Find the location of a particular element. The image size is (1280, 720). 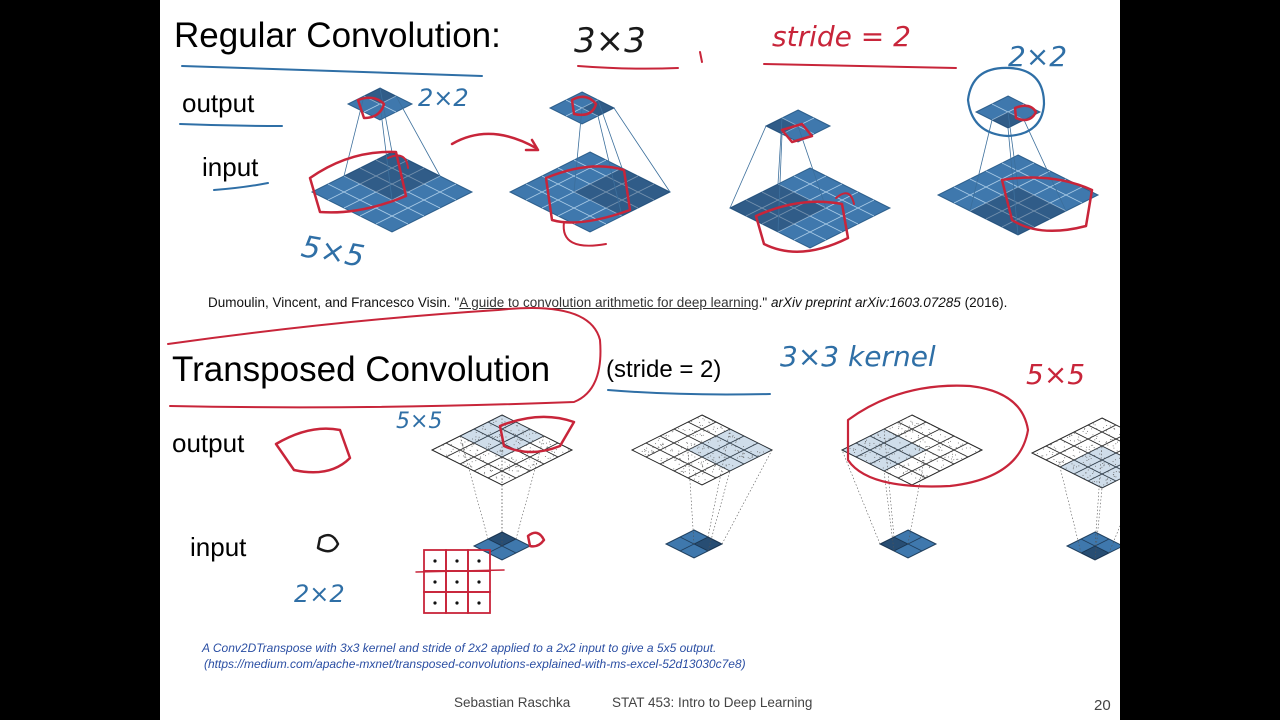

kernel-weight-dot is located at coordinates (479, 603).